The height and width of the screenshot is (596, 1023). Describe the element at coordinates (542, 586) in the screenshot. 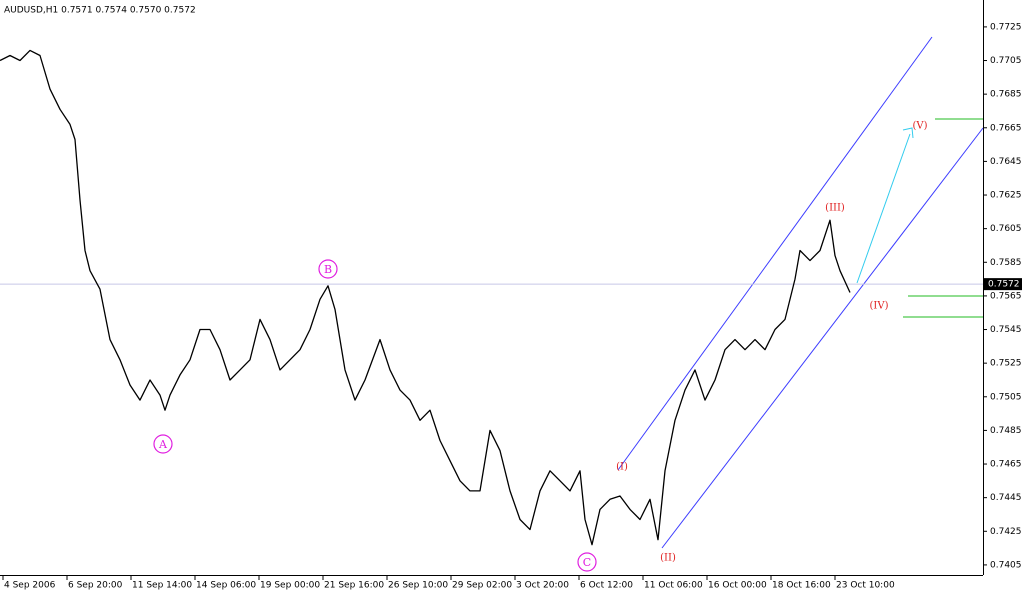

I see `x-tick-label: 3 Oct 20:00` at that location.